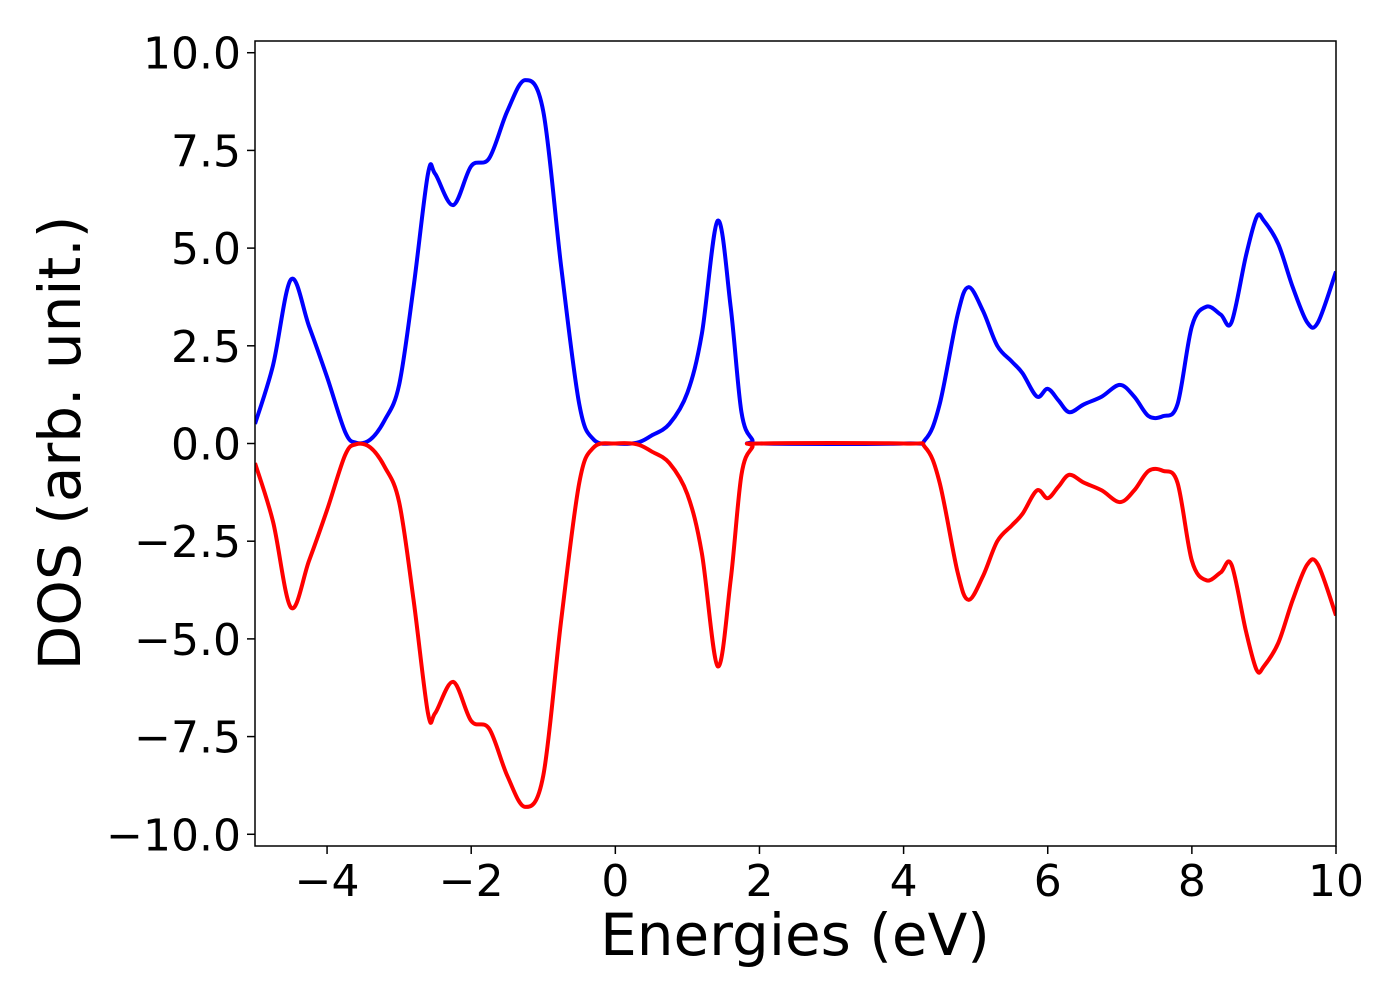  Describe the element at coordinates (327, 881) in the screenshot. I see `x-tick-label: −4` at that location.